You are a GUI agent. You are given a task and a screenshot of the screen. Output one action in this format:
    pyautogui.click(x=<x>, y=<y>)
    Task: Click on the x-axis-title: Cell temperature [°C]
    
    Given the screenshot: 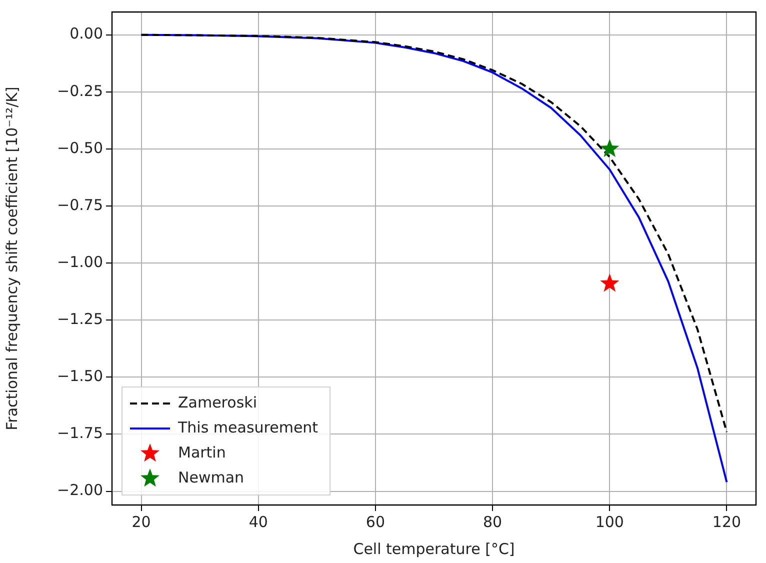 What is the action you would take?
    pyautogui.click(x=434, y=549)
    